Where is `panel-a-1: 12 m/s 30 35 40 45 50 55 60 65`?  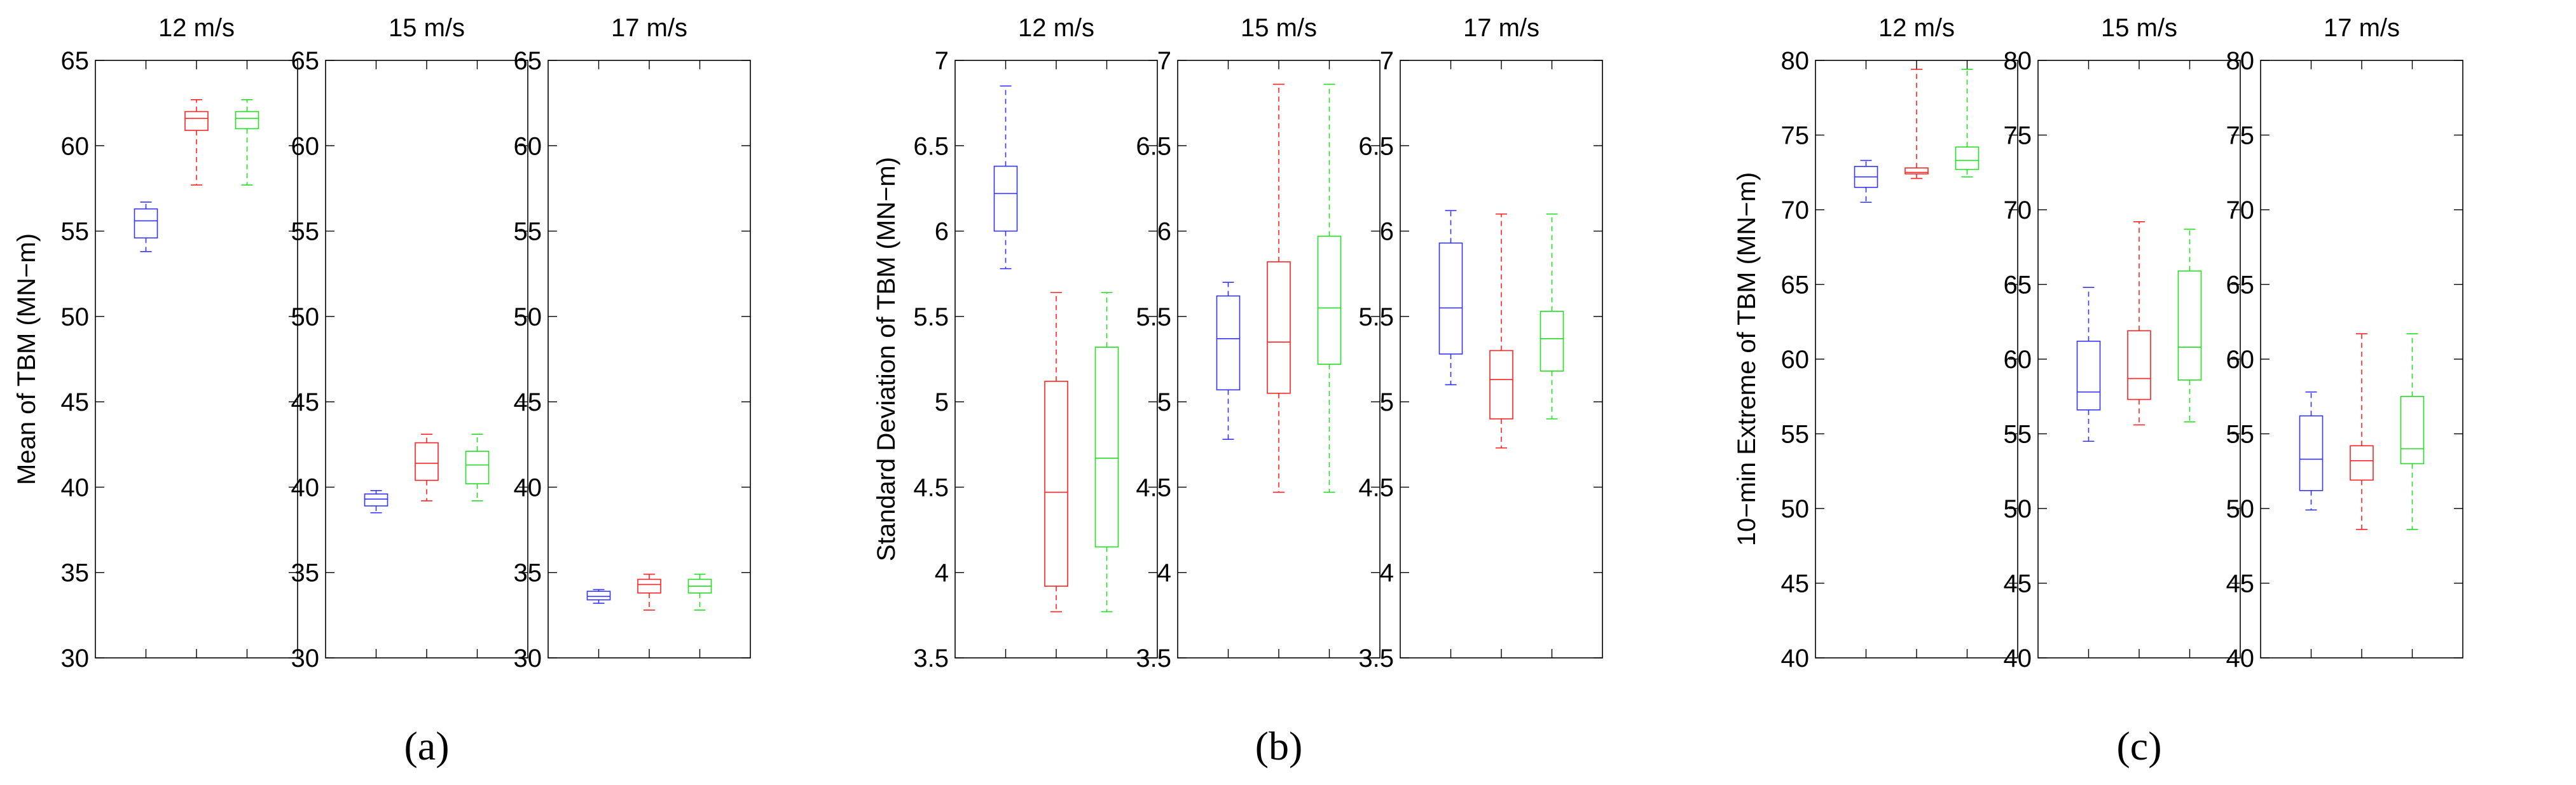 panel-a-1: 12 m/s 30 35 40 45 50 55 60 65 is located at coordinates (180, 343).